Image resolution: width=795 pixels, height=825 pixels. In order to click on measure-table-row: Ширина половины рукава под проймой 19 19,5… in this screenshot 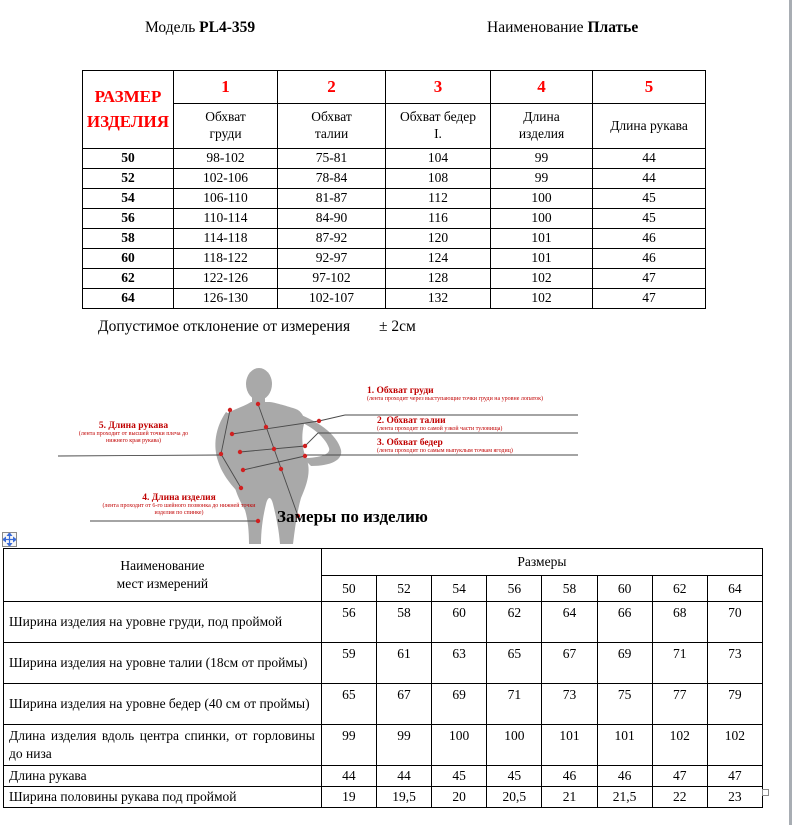, I will do `click(383, 797)`.